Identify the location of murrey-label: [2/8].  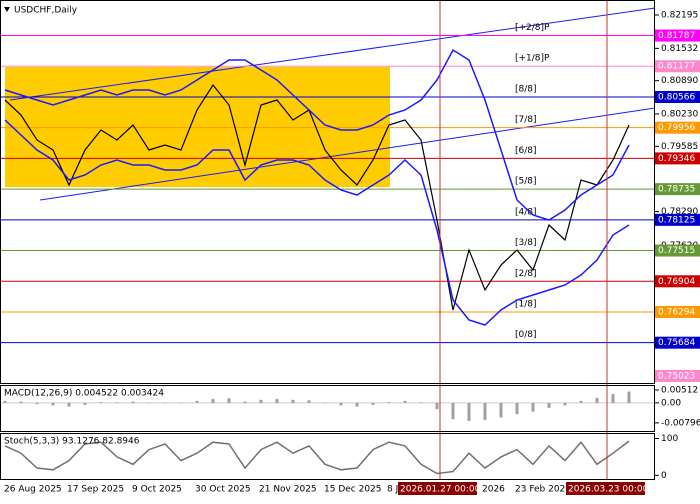
(526, 274).